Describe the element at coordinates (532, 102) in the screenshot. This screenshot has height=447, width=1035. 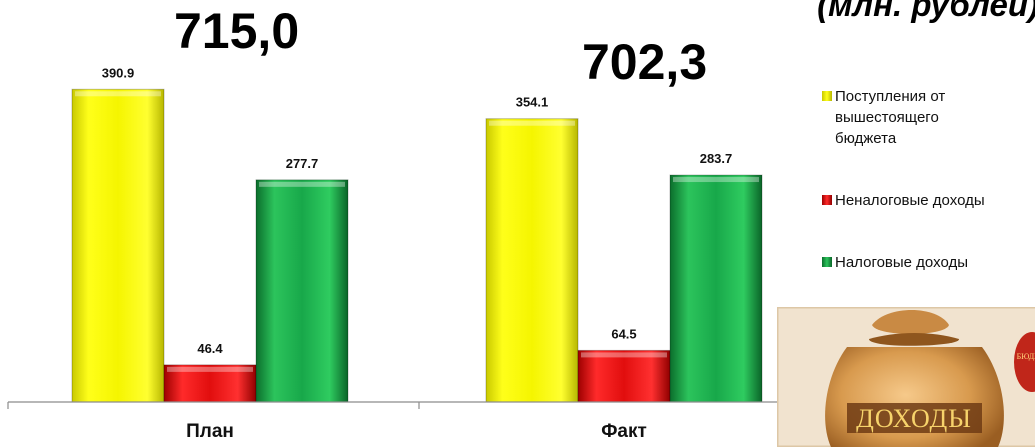
I see `data-label: 354.1` at that location.